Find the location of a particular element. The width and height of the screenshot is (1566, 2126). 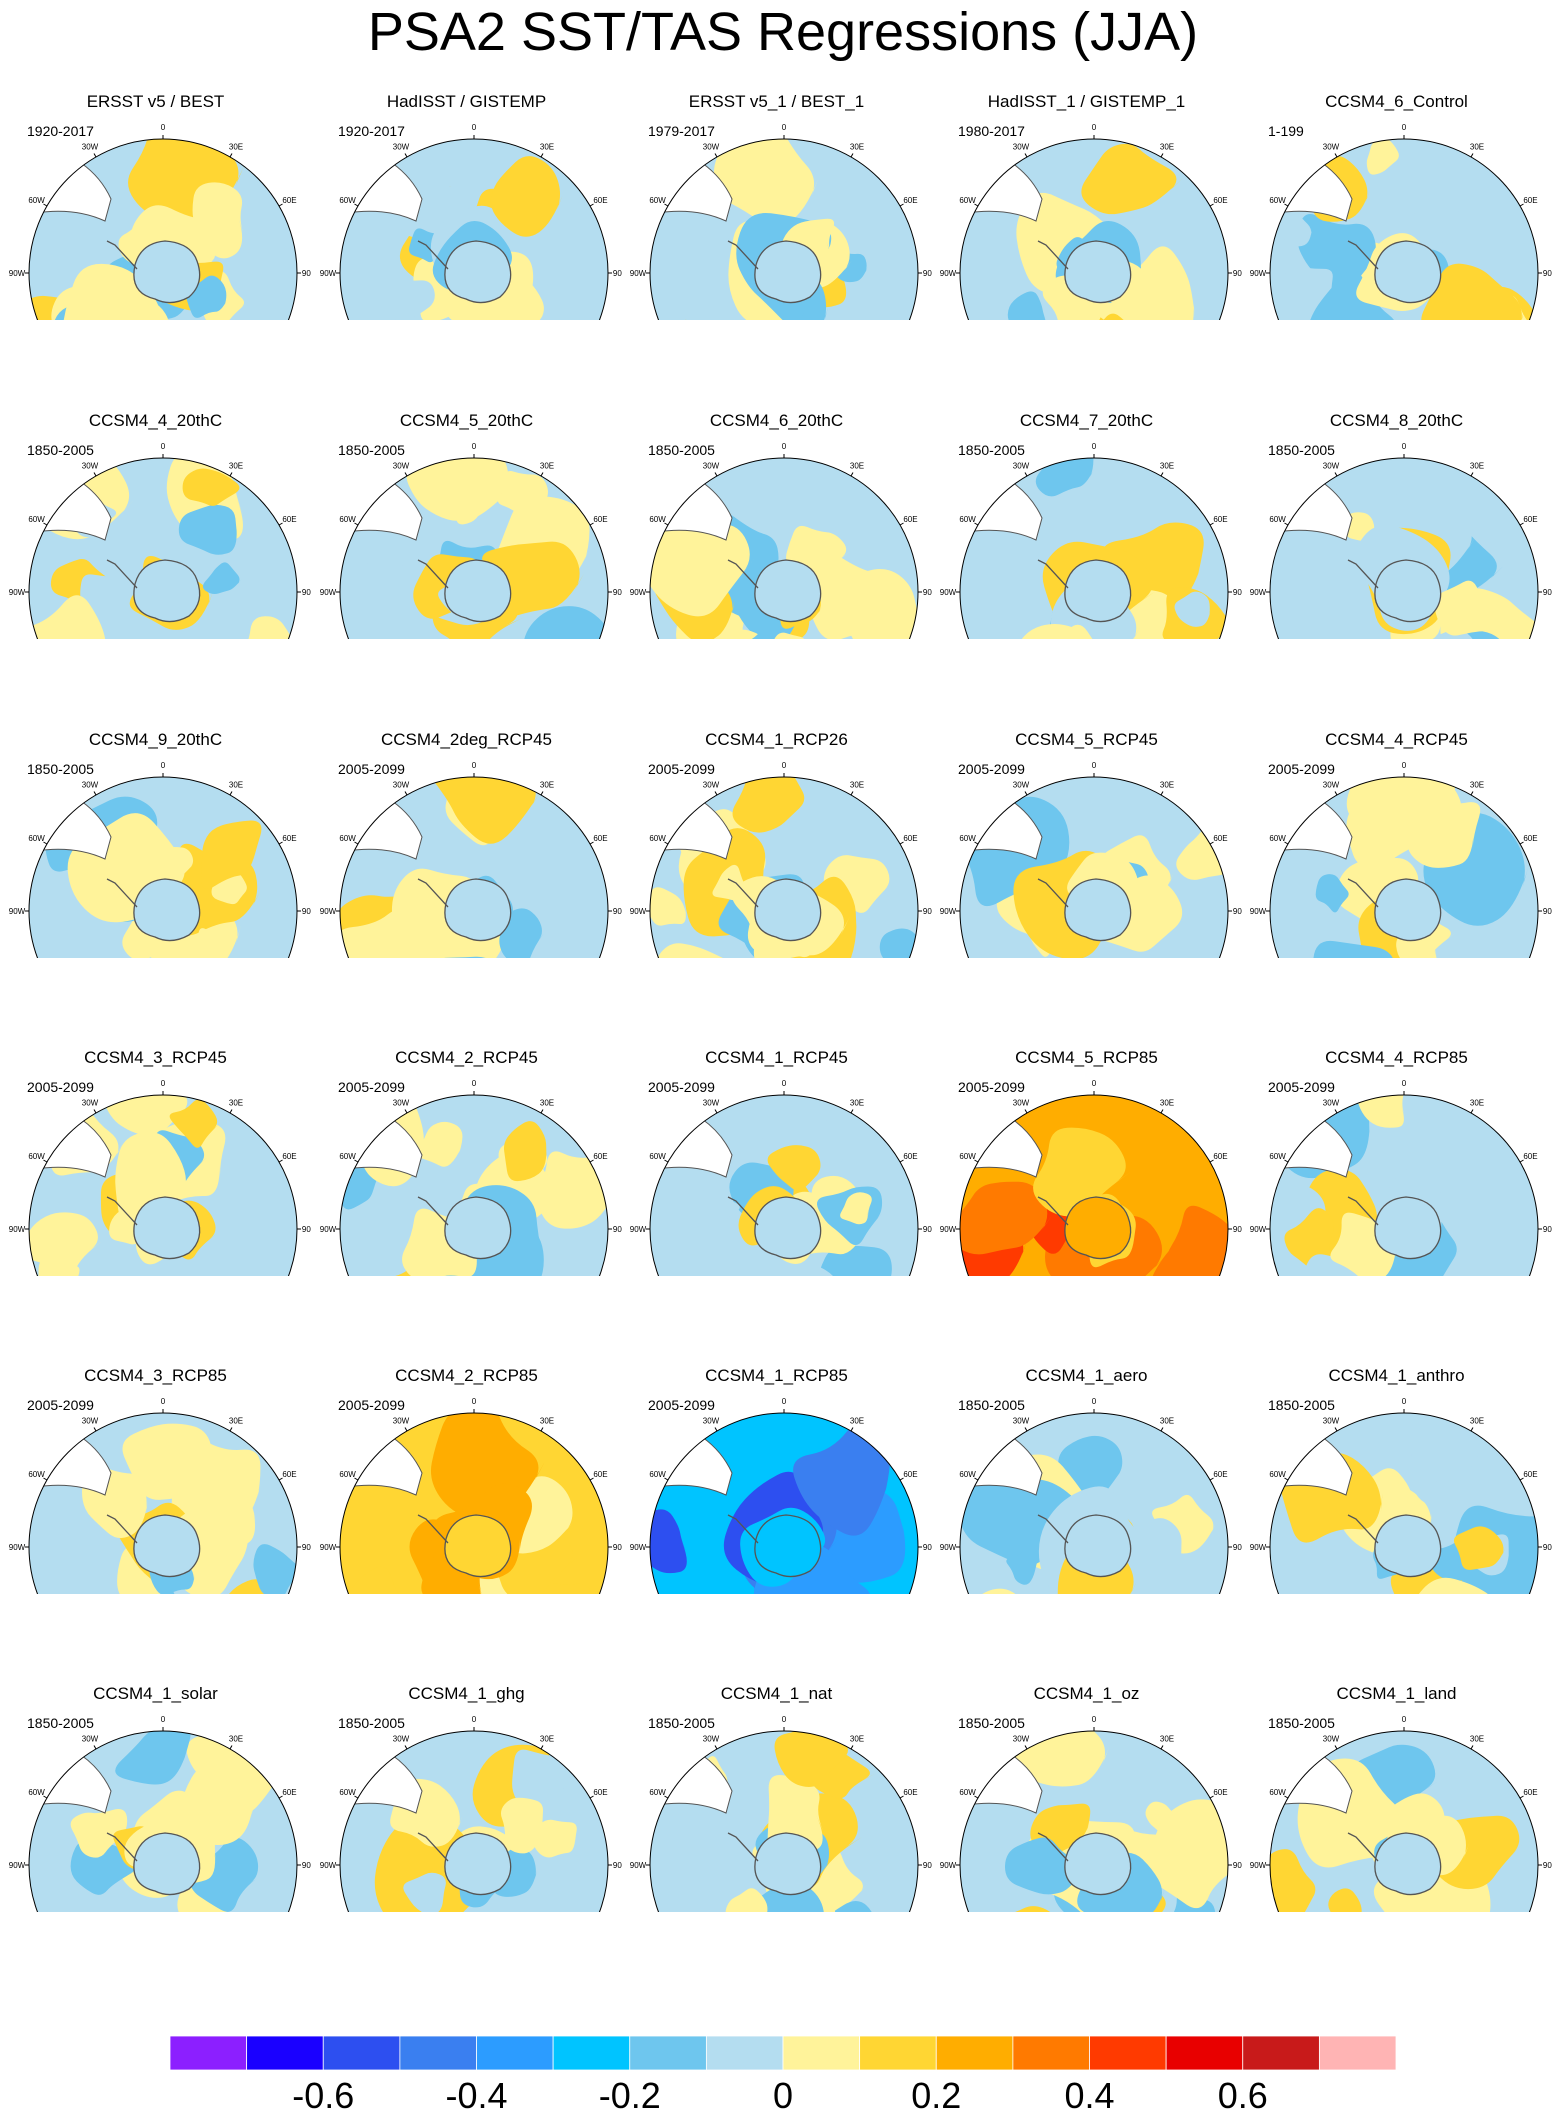

panel-title: CCSM4_3_RCP85 is located at coordinates (155, 1375).